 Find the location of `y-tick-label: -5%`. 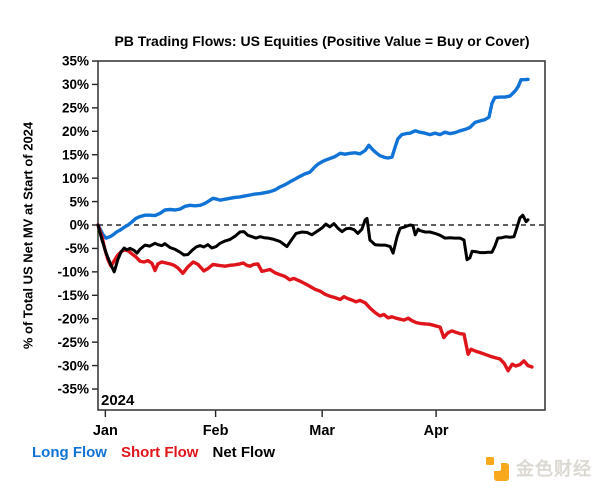

y-tick-label: -5% is located at coordinates (77, 248).